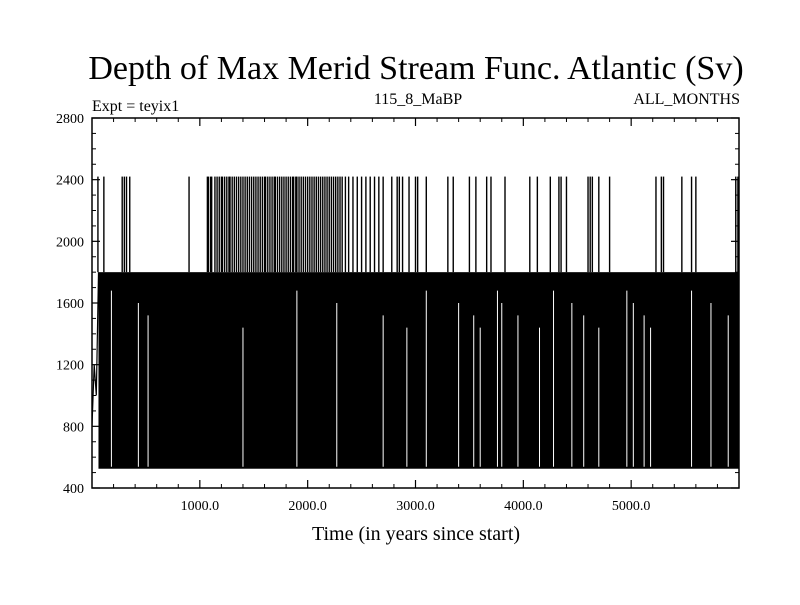 The width and height of the screenshot is (800, 605). What do you see at coordinates (686, 99) in the screenshot?
I see `chart-subtitle-right: ALL_MONTHS` at bounding box center [686, 99].